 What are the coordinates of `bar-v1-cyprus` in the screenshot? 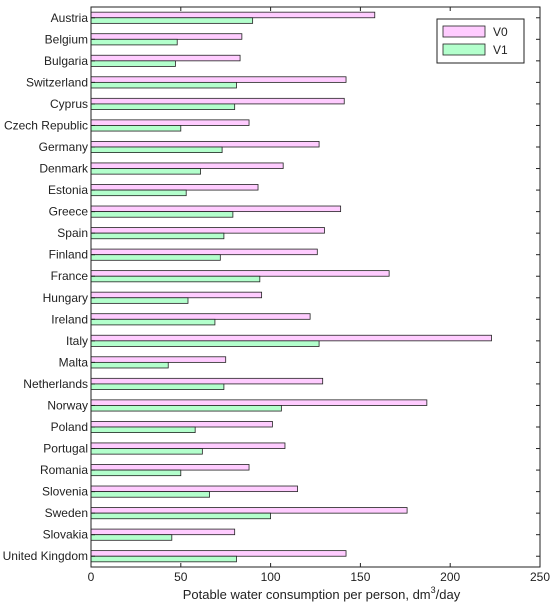 It's located at (163, 106).